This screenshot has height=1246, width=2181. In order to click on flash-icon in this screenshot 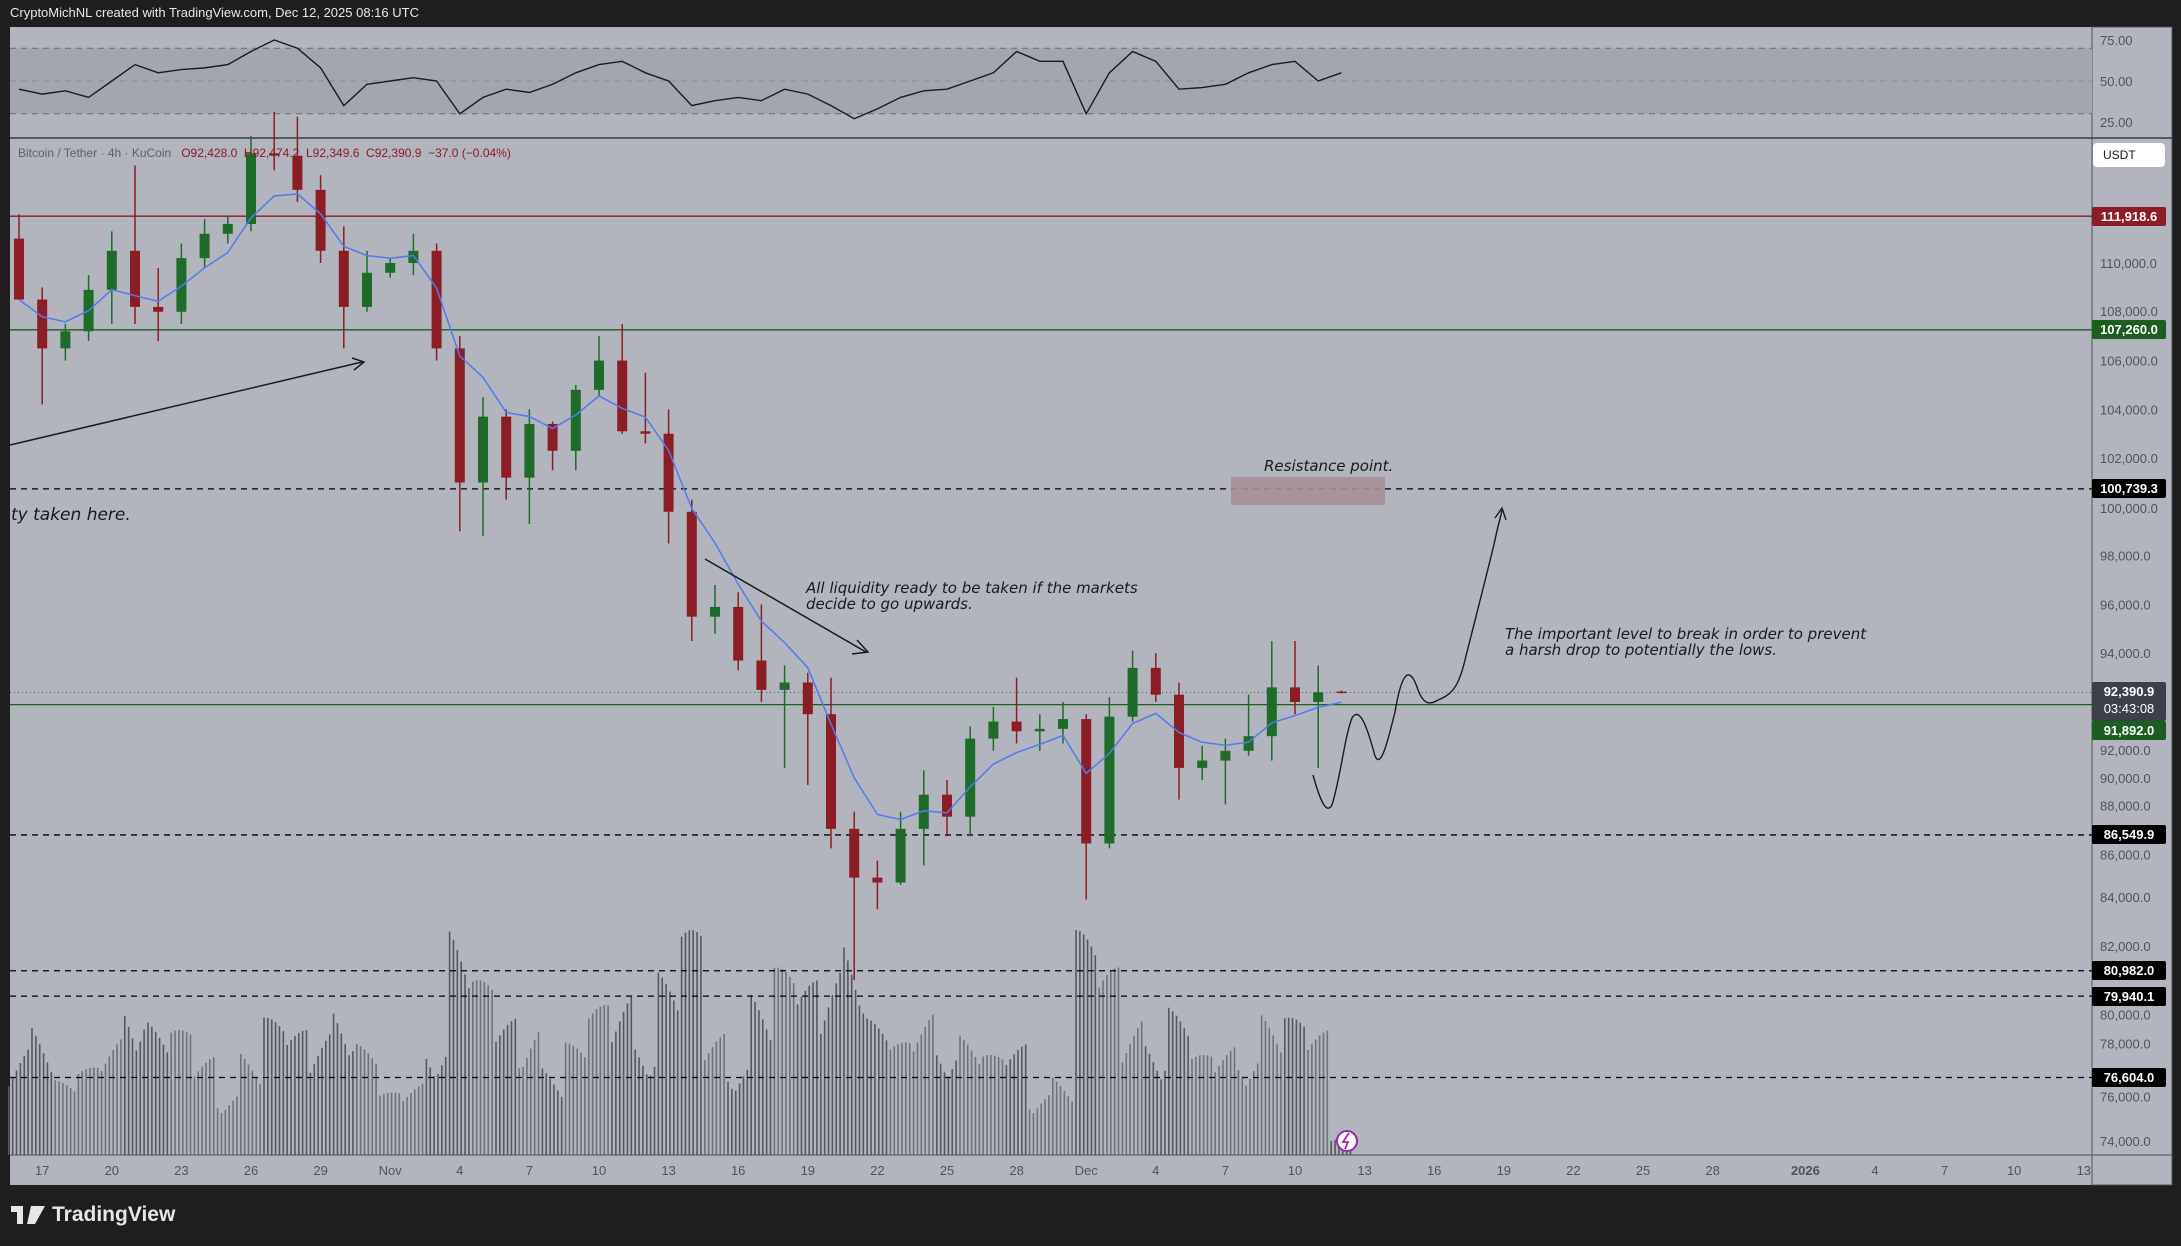, I will do `click(1347, 1141)`.